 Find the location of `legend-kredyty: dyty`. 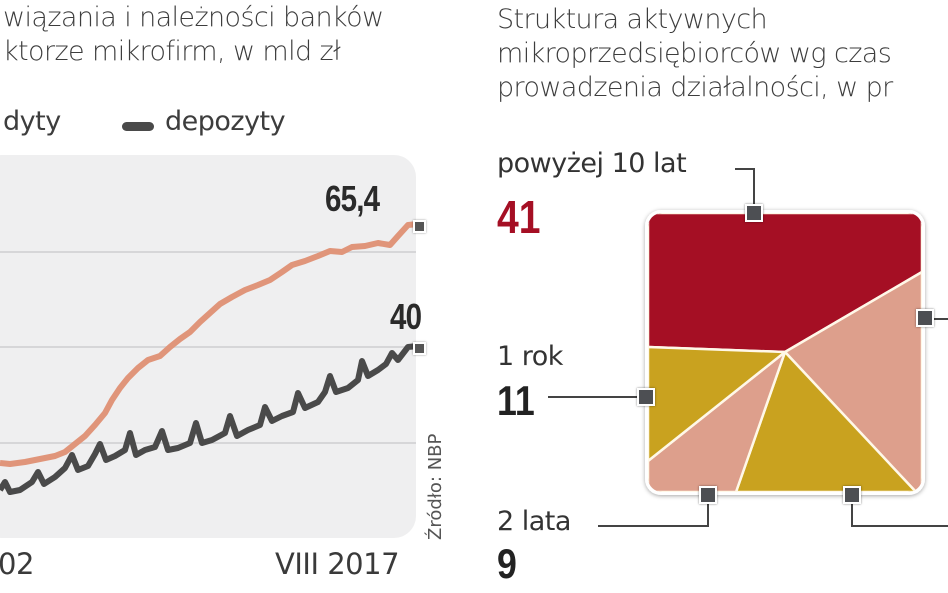

legend-kredyty: dyty is located at coordinates (32, 121).